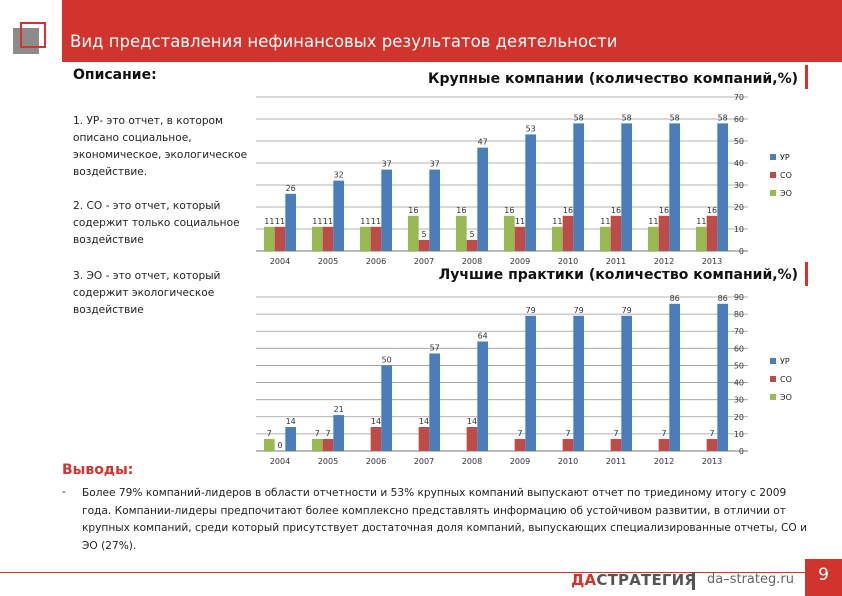 The image size is (842, 596). What do you see at coordinates (750, 579) in the screenshot?
I see `website-link: da–strateg.ru` at bounding box center [750, 579].